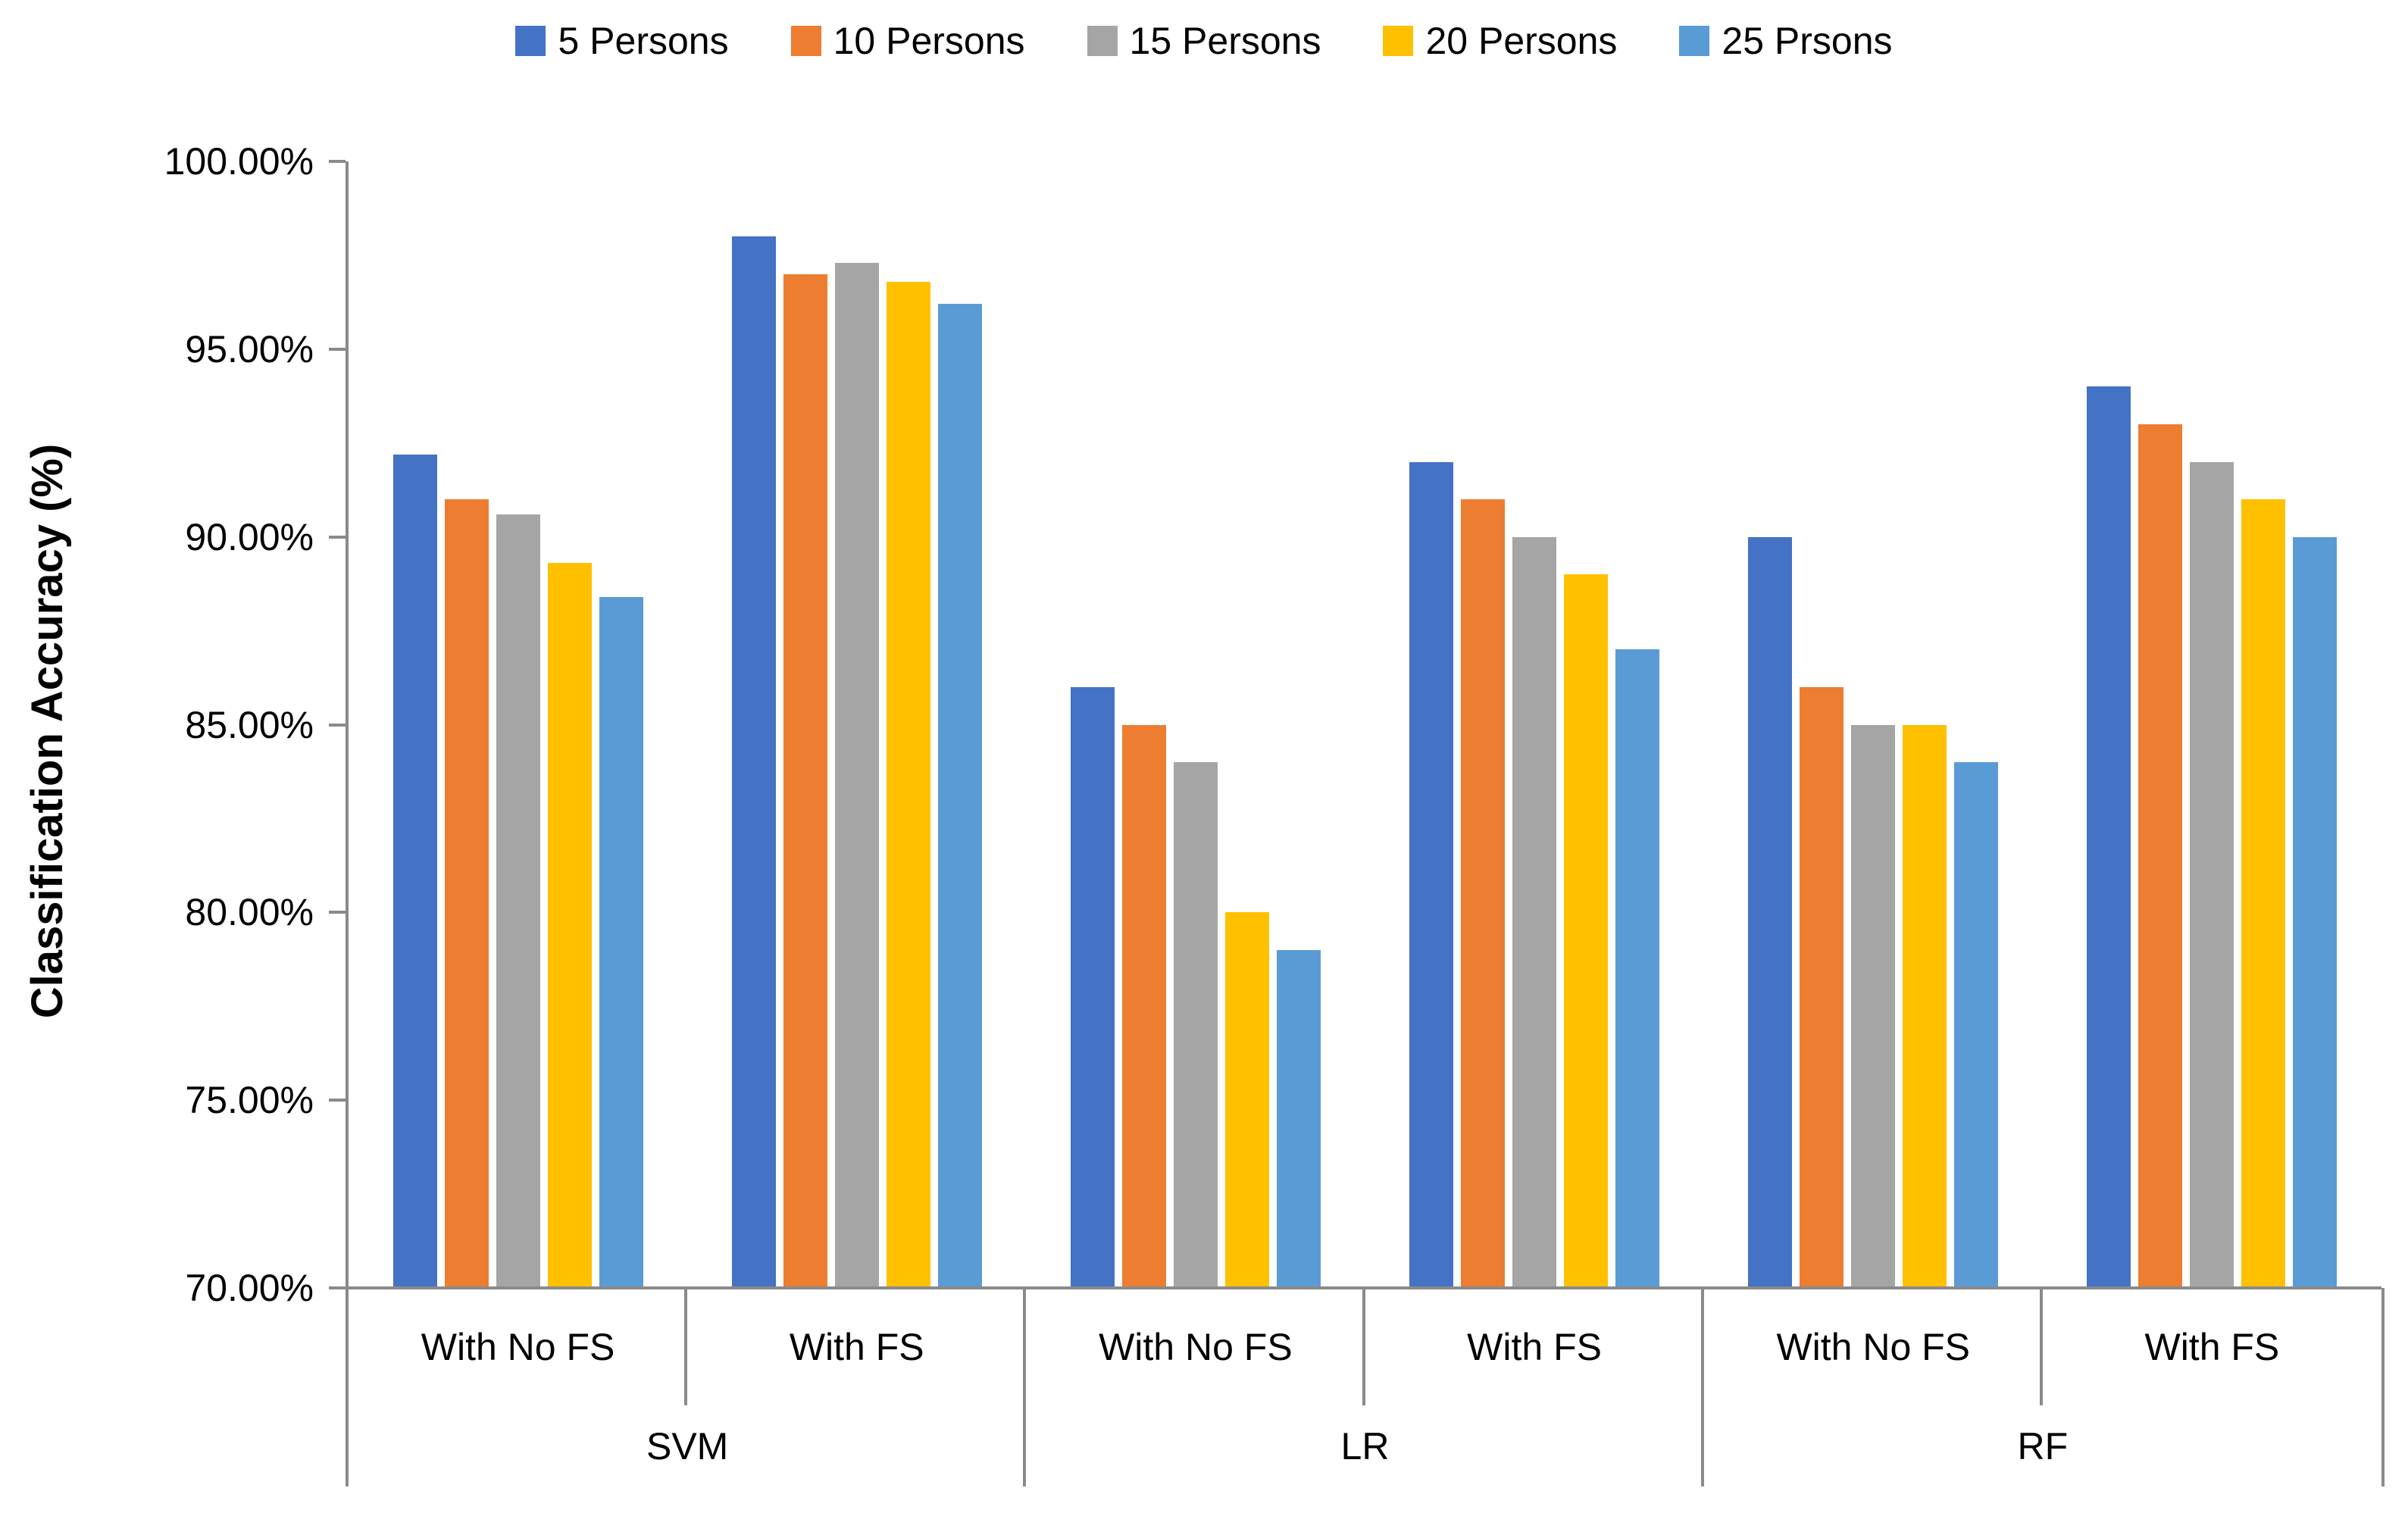  Describe the element at coordinates (1246, 1100) in the screenshot. I see `bar-lr-nofs-s4` at that location.